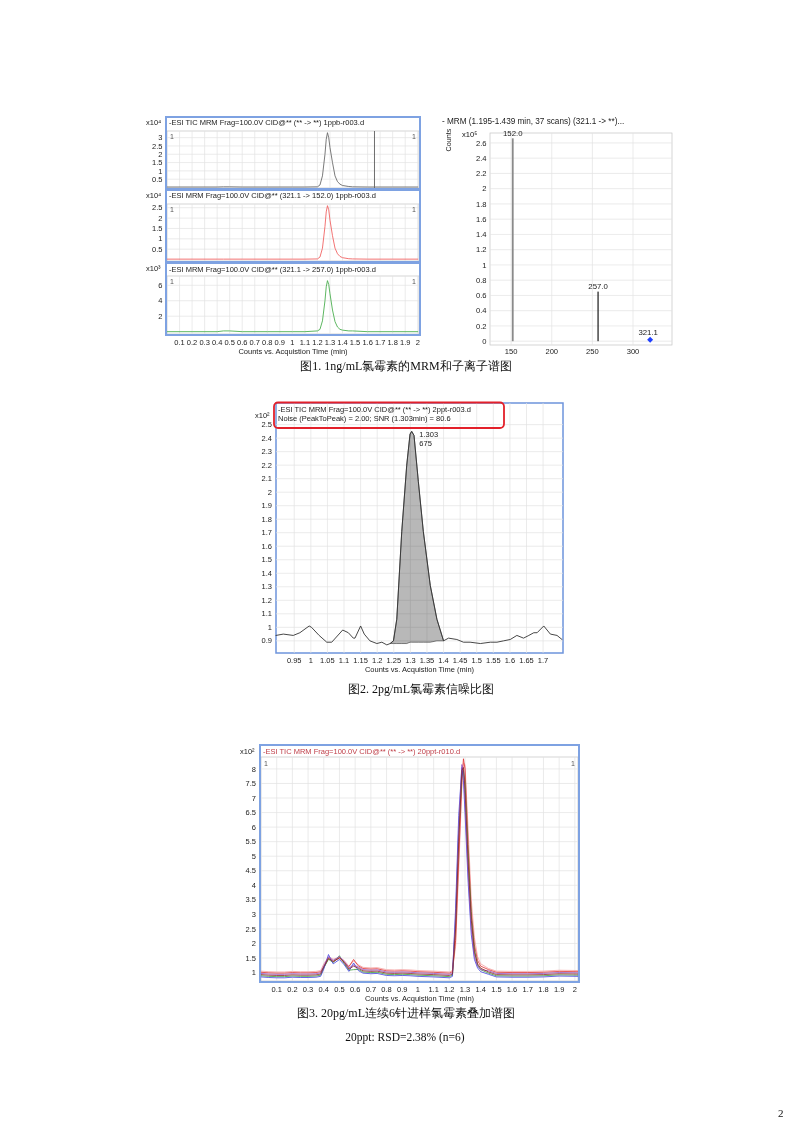 This screenshot has width=794, height=1123. What do you see at coordinates (781, 1113) in the screenshot?
I see `text: 2` at bounding box center [781, 1113].